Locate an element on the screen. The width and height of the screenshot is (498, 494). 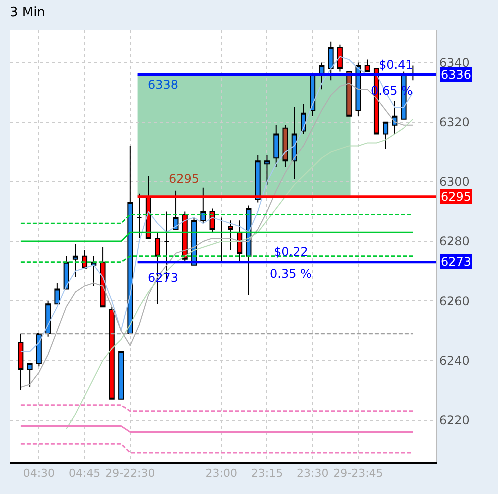
ref-line-label: 6295 is located at coordinates (456, 197).